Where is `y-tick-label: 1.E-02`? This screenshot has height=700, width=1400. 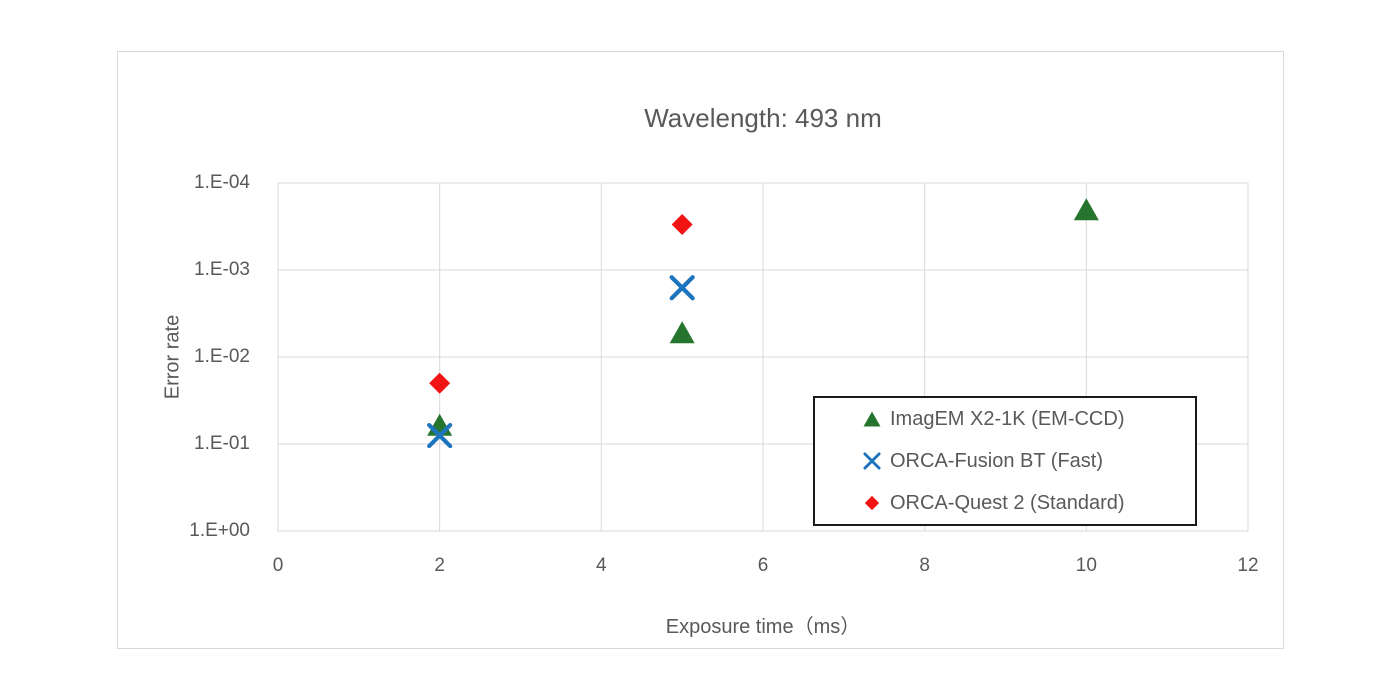
y-tick-label: 1.E-02 is located at coordinates (222, 356).